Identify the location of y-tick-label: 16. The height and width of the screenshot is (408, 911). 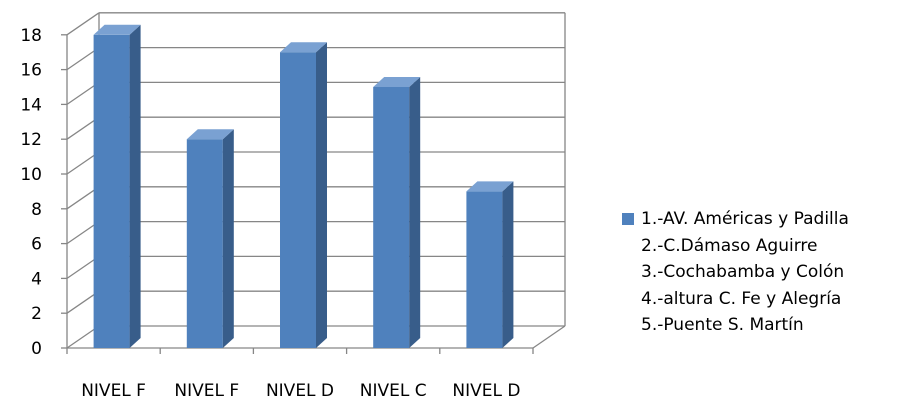
(31, 71).